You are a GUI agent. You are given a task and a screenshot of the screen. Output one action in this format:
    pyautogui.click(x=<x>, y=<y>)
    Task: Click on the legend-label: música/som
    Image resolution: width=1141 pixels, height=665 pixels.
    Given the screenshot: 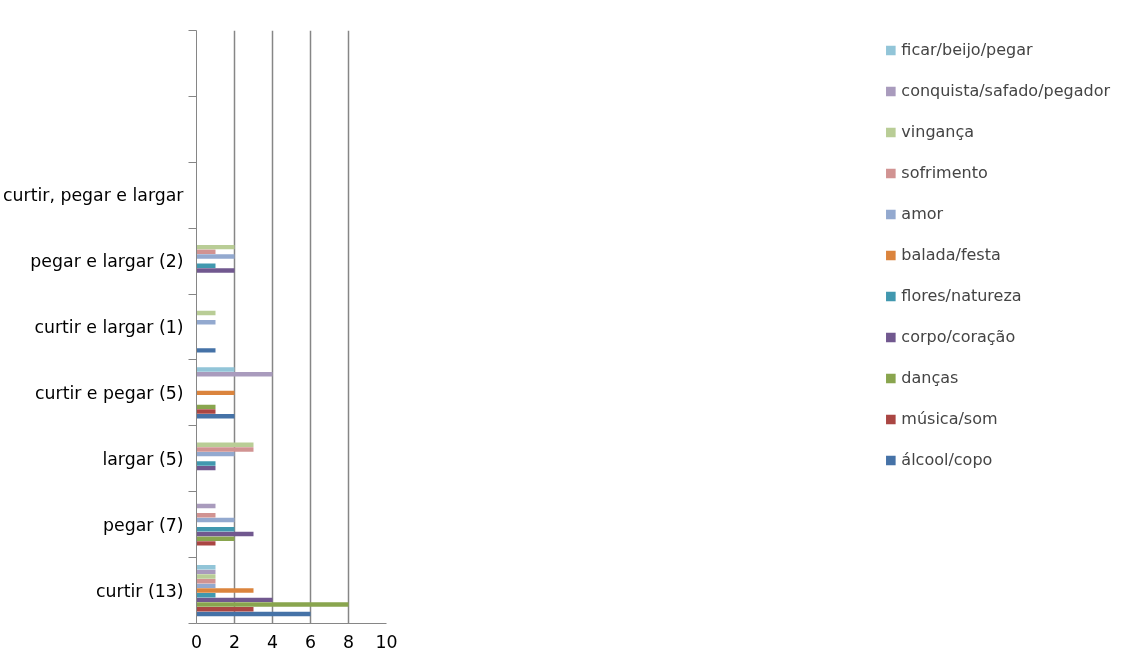 What is the action you would take?
    pyautogui.click(x=949, y=418)
    